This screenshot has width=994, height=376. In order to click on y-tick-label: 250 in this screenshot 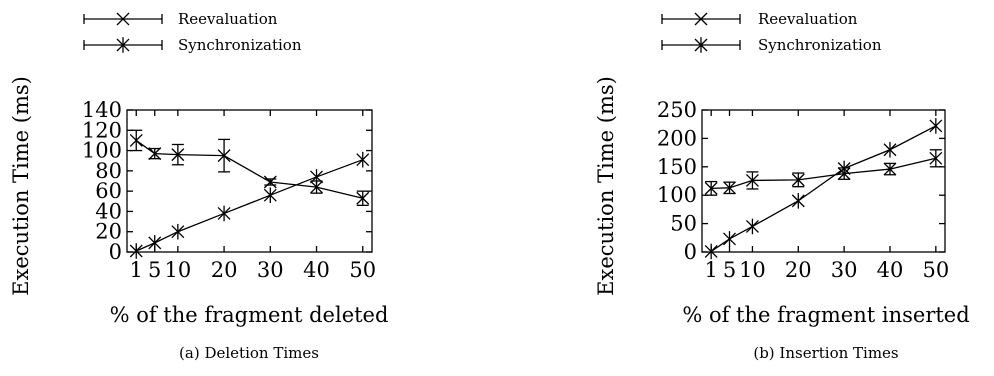, I will do `click(677, 110)`.